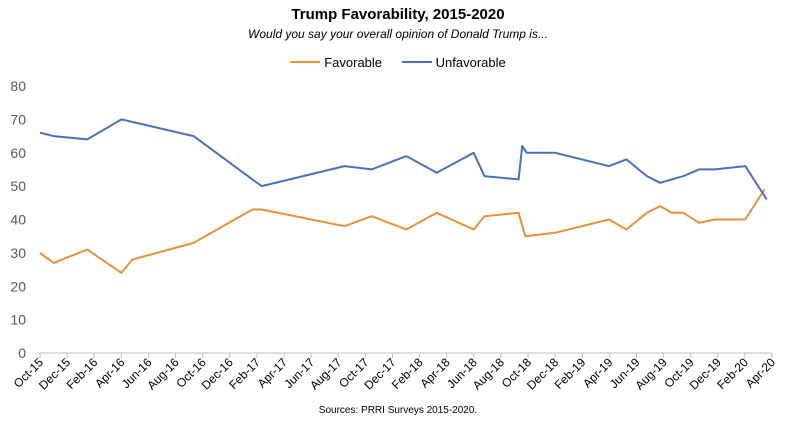 This screenshot has height=432, width=796. I want to click on y-tick-label: 10, so click(18, 320).